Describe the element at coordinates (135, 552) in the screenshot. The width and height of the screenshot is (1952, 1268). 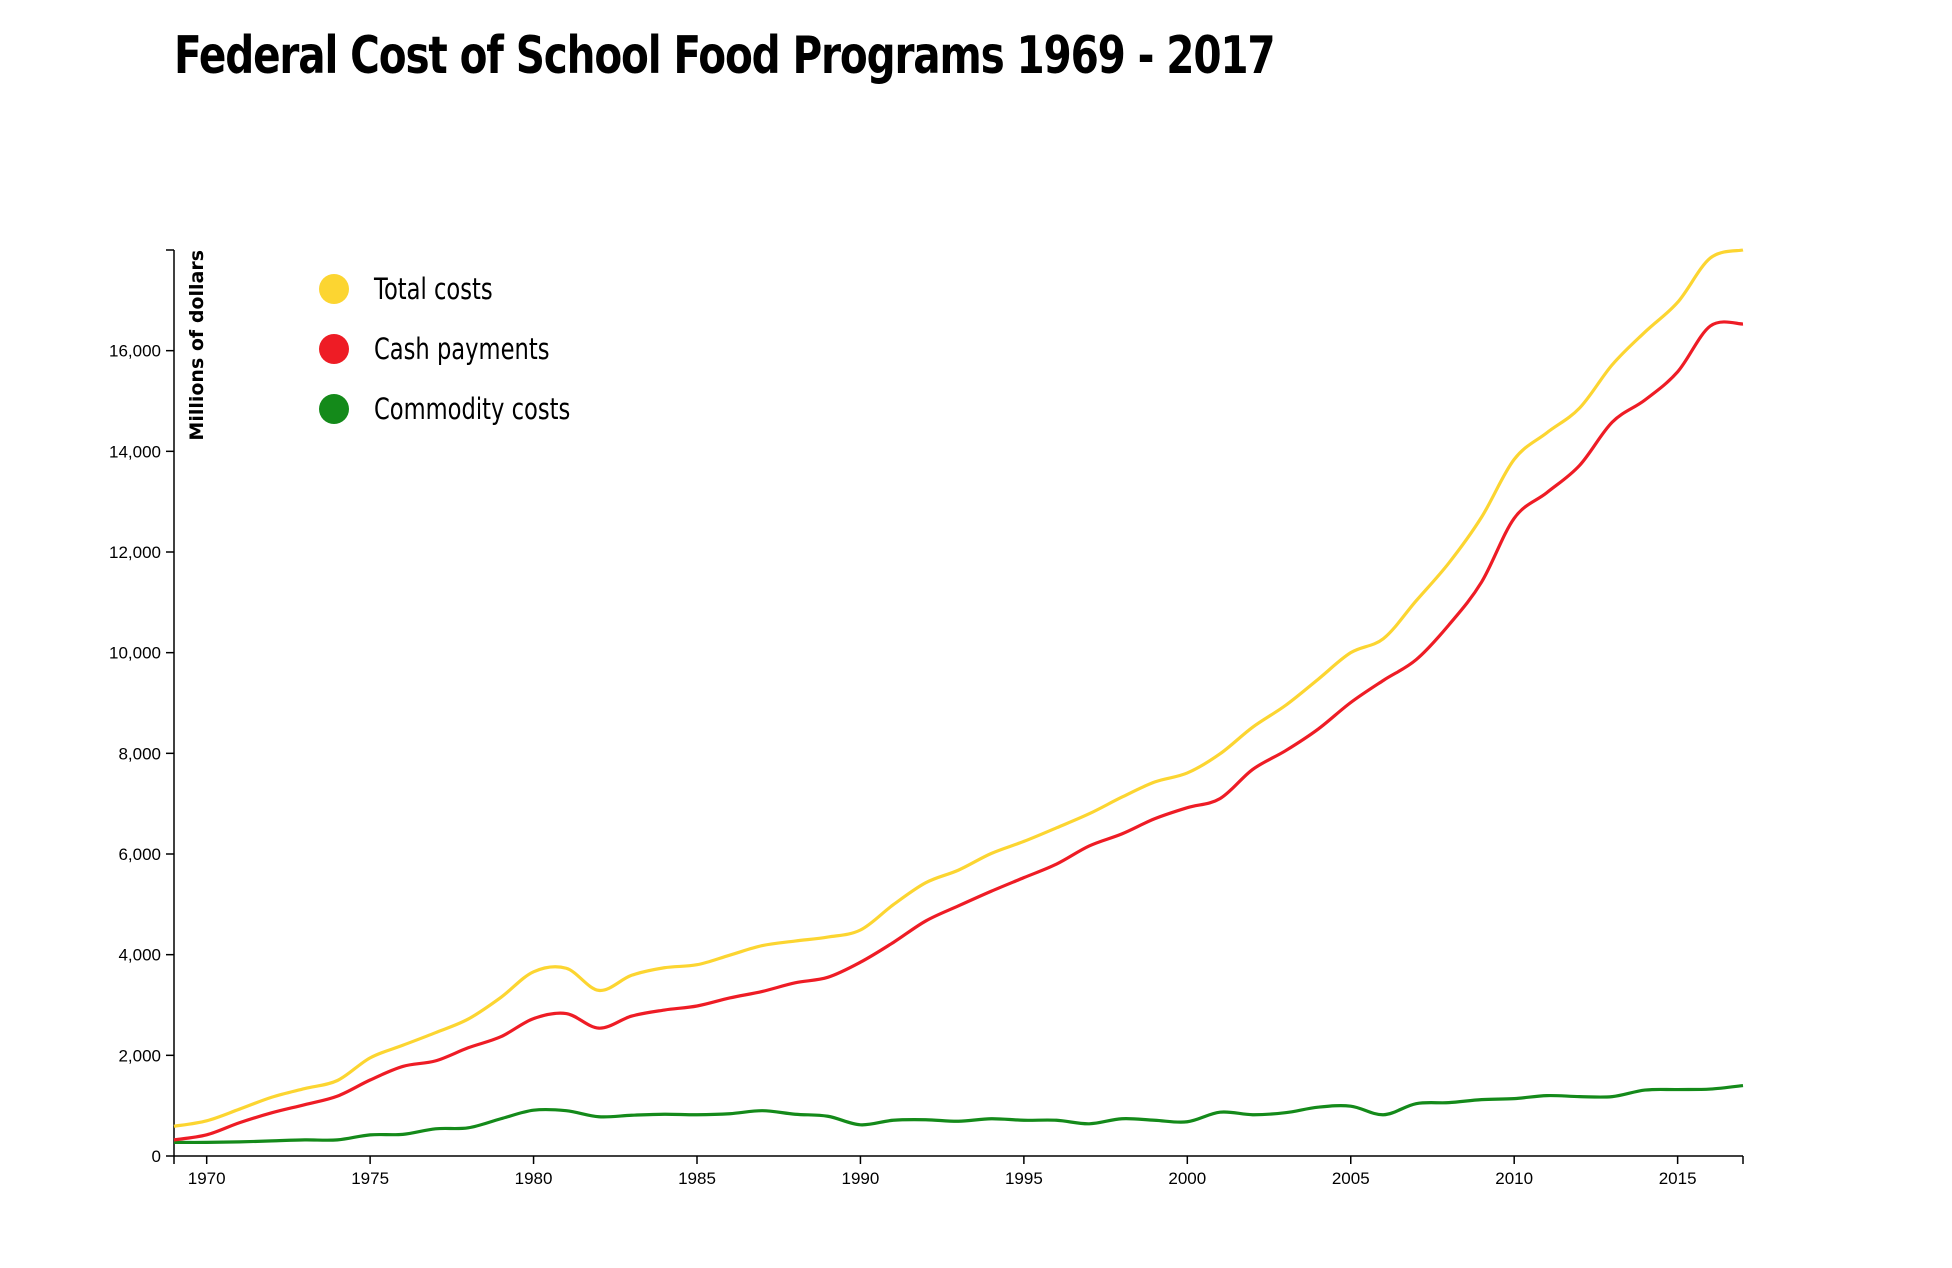
I see `y-tick-label: 12,000` at that location.